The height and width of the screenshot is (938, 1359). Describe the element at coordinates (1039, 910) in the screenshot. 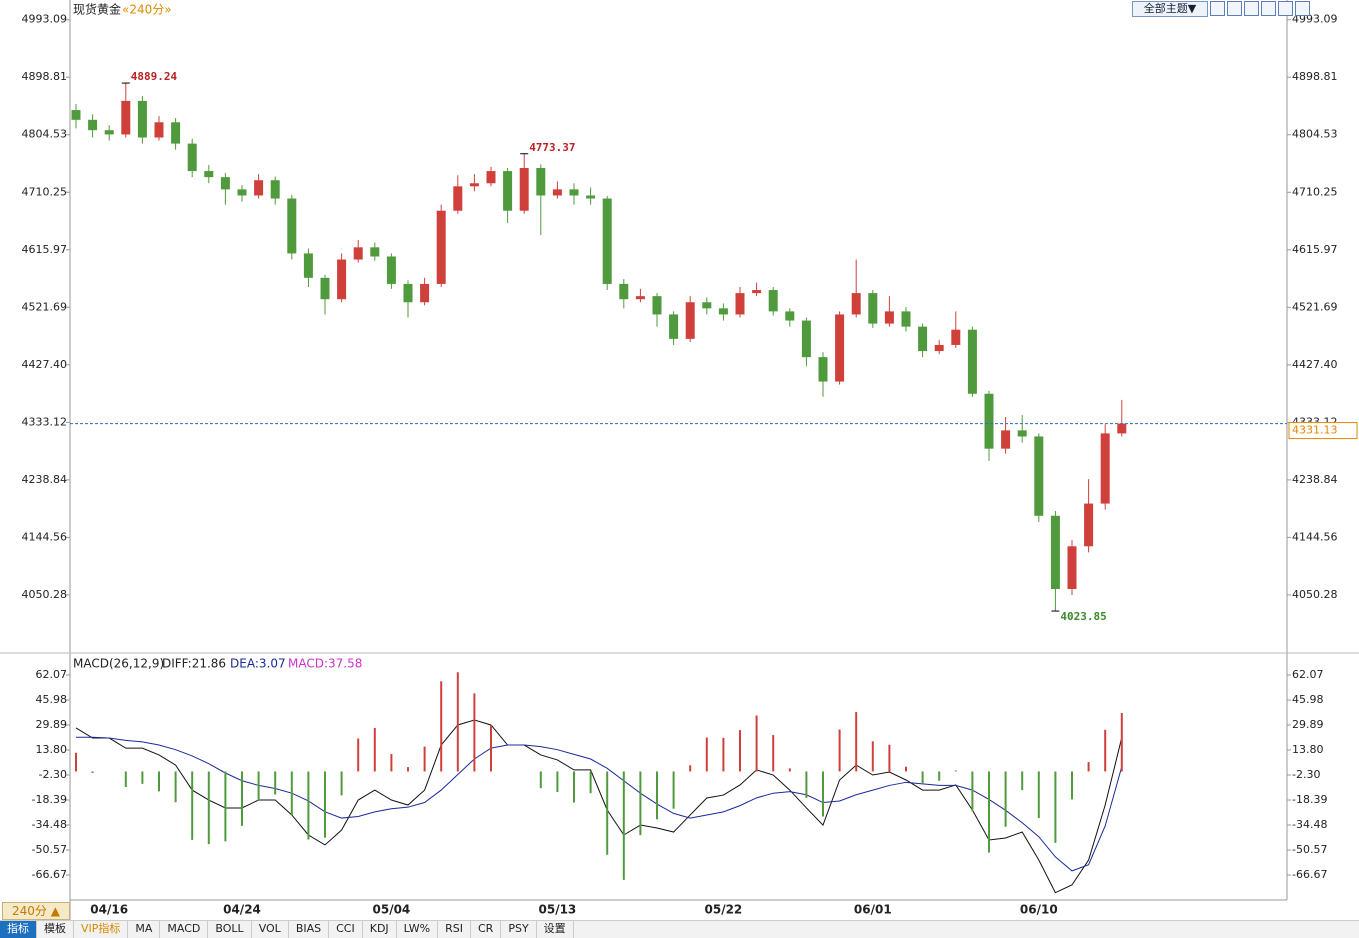

I see `x-tick-label: 06/10` at that location.